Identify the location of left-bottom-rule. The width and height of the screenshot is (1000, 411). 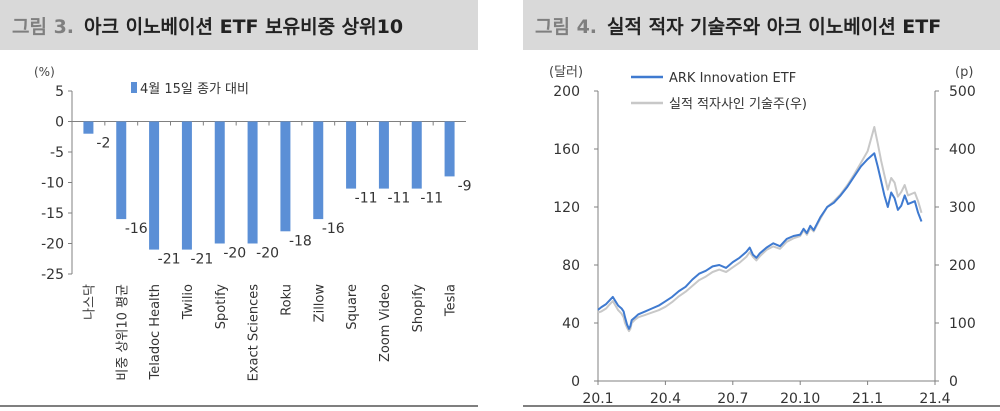
(239, 406).